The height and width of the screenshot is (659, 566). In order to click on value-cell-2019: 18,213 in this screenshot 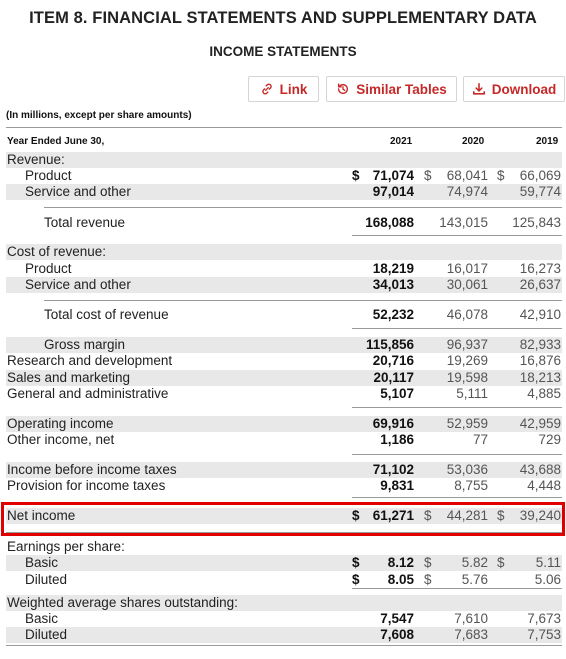, I will do `click(529, 378)`.